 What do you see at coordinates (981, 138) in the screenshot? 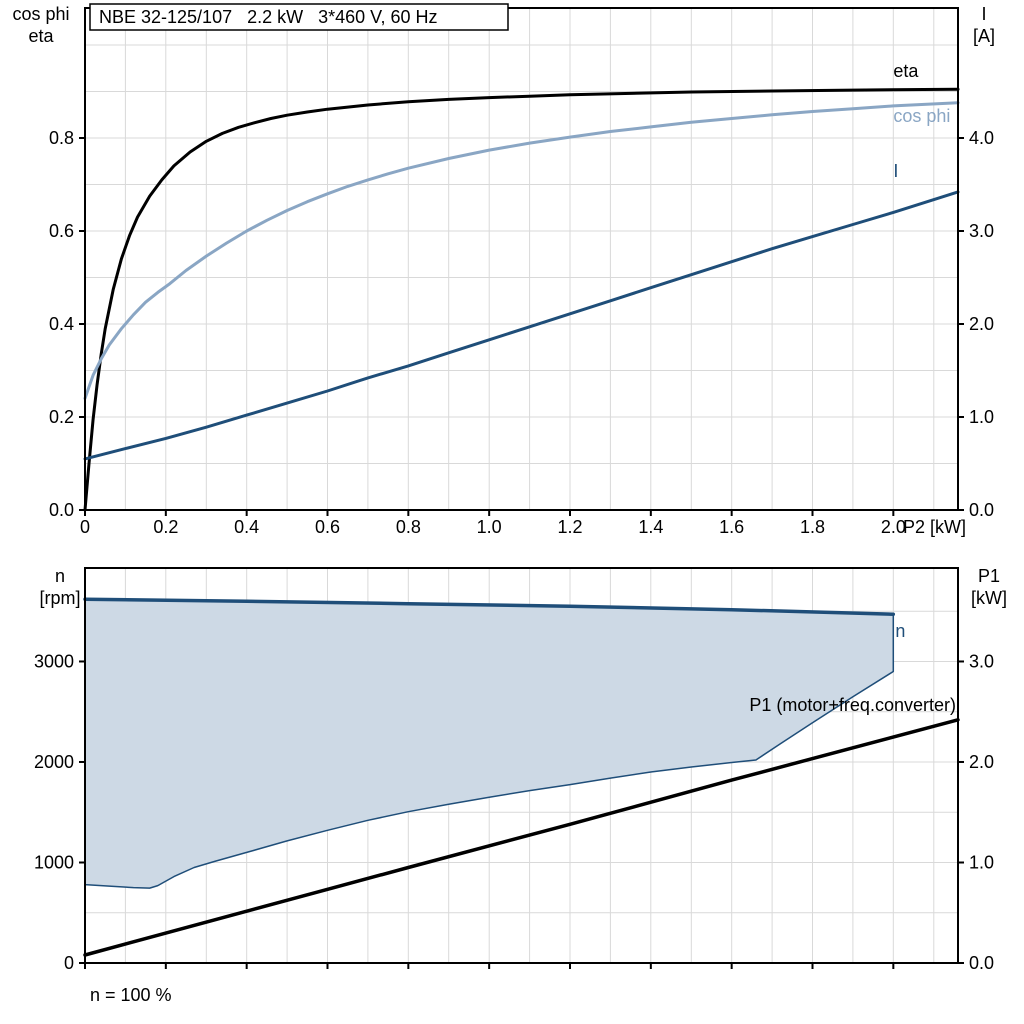
I see `right-axis-tick-label: 4.0` at bounding box center [981, 138].